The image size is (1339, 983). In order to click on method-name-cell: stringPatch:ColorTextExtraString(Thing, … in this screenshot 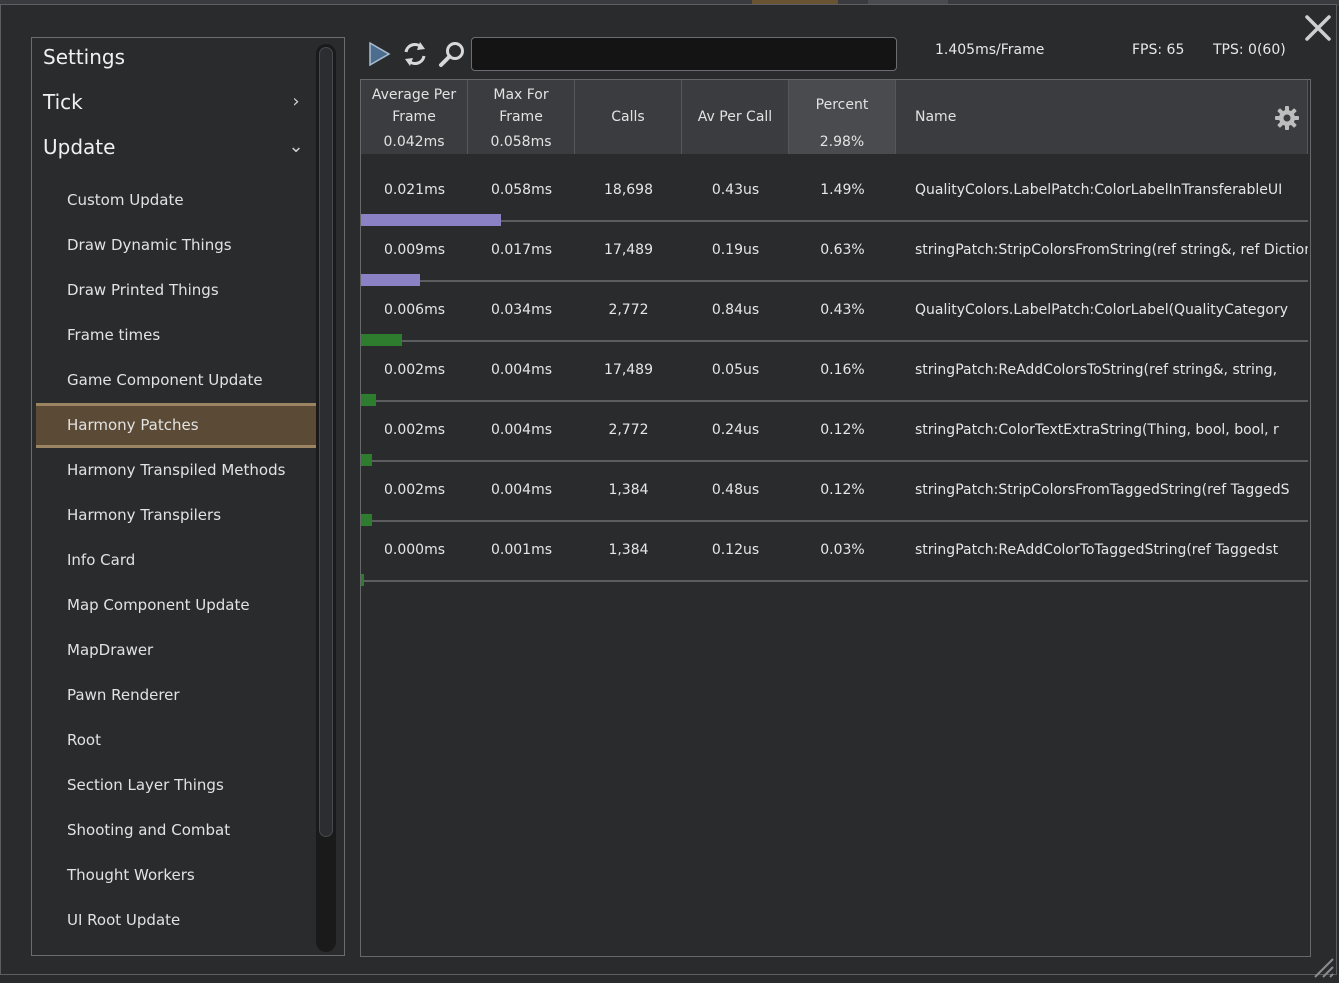, I will do `click(1097, 430)`.